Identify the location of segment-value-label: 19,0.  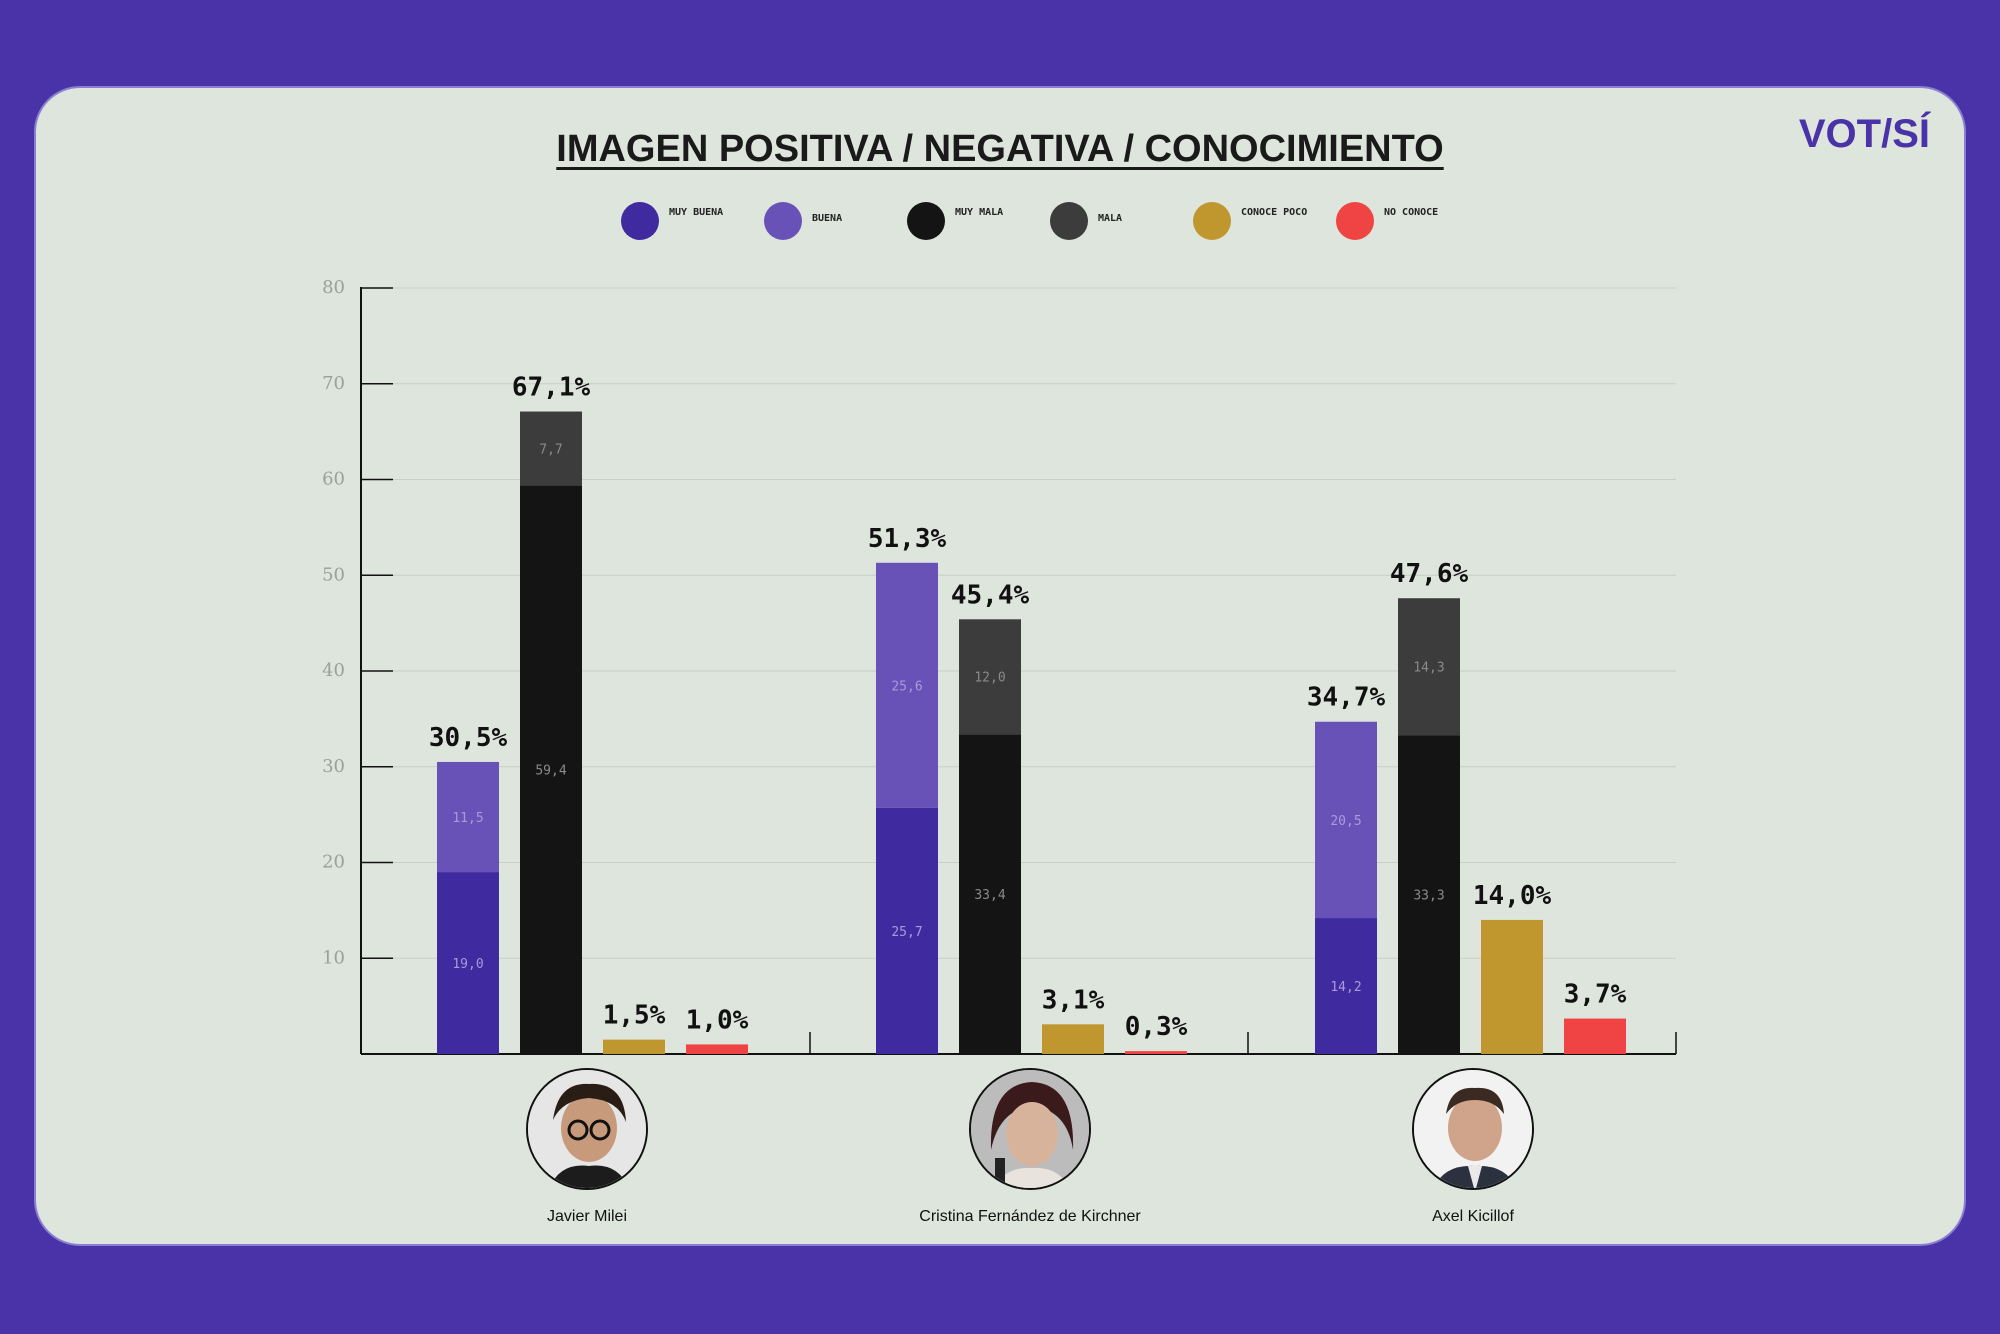
(467, 964).